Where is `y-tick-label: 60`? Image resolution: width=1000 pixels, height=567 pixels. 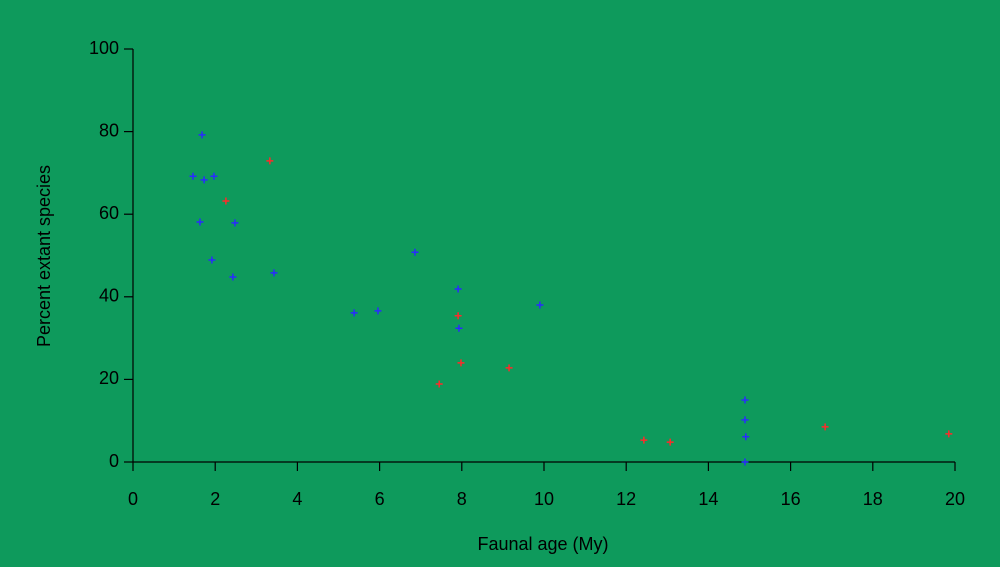
y-tick-label: 60 is located at coordinates (109, 213).